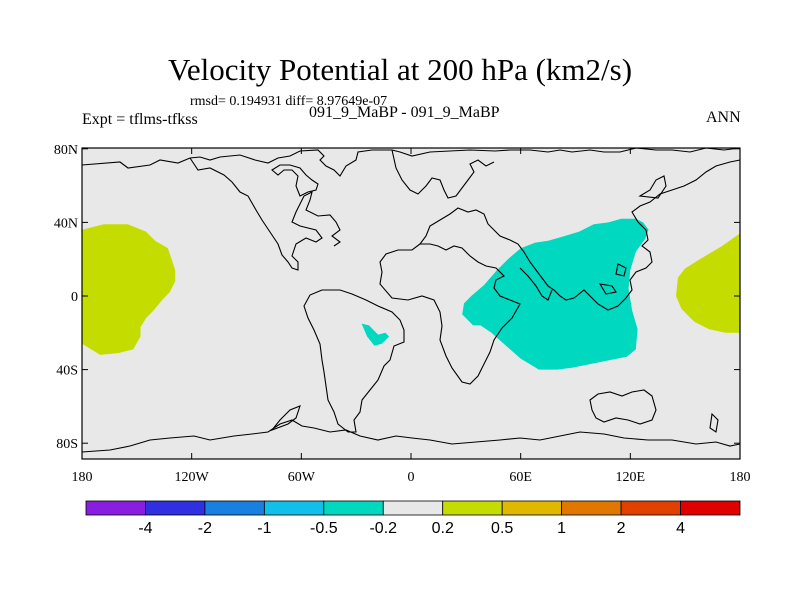 This screenshot has width=800, height=600. What do you see at coordinates (354, 361) in the screenshot?
I see `south-america-coast` at bounding box center [354, 361].